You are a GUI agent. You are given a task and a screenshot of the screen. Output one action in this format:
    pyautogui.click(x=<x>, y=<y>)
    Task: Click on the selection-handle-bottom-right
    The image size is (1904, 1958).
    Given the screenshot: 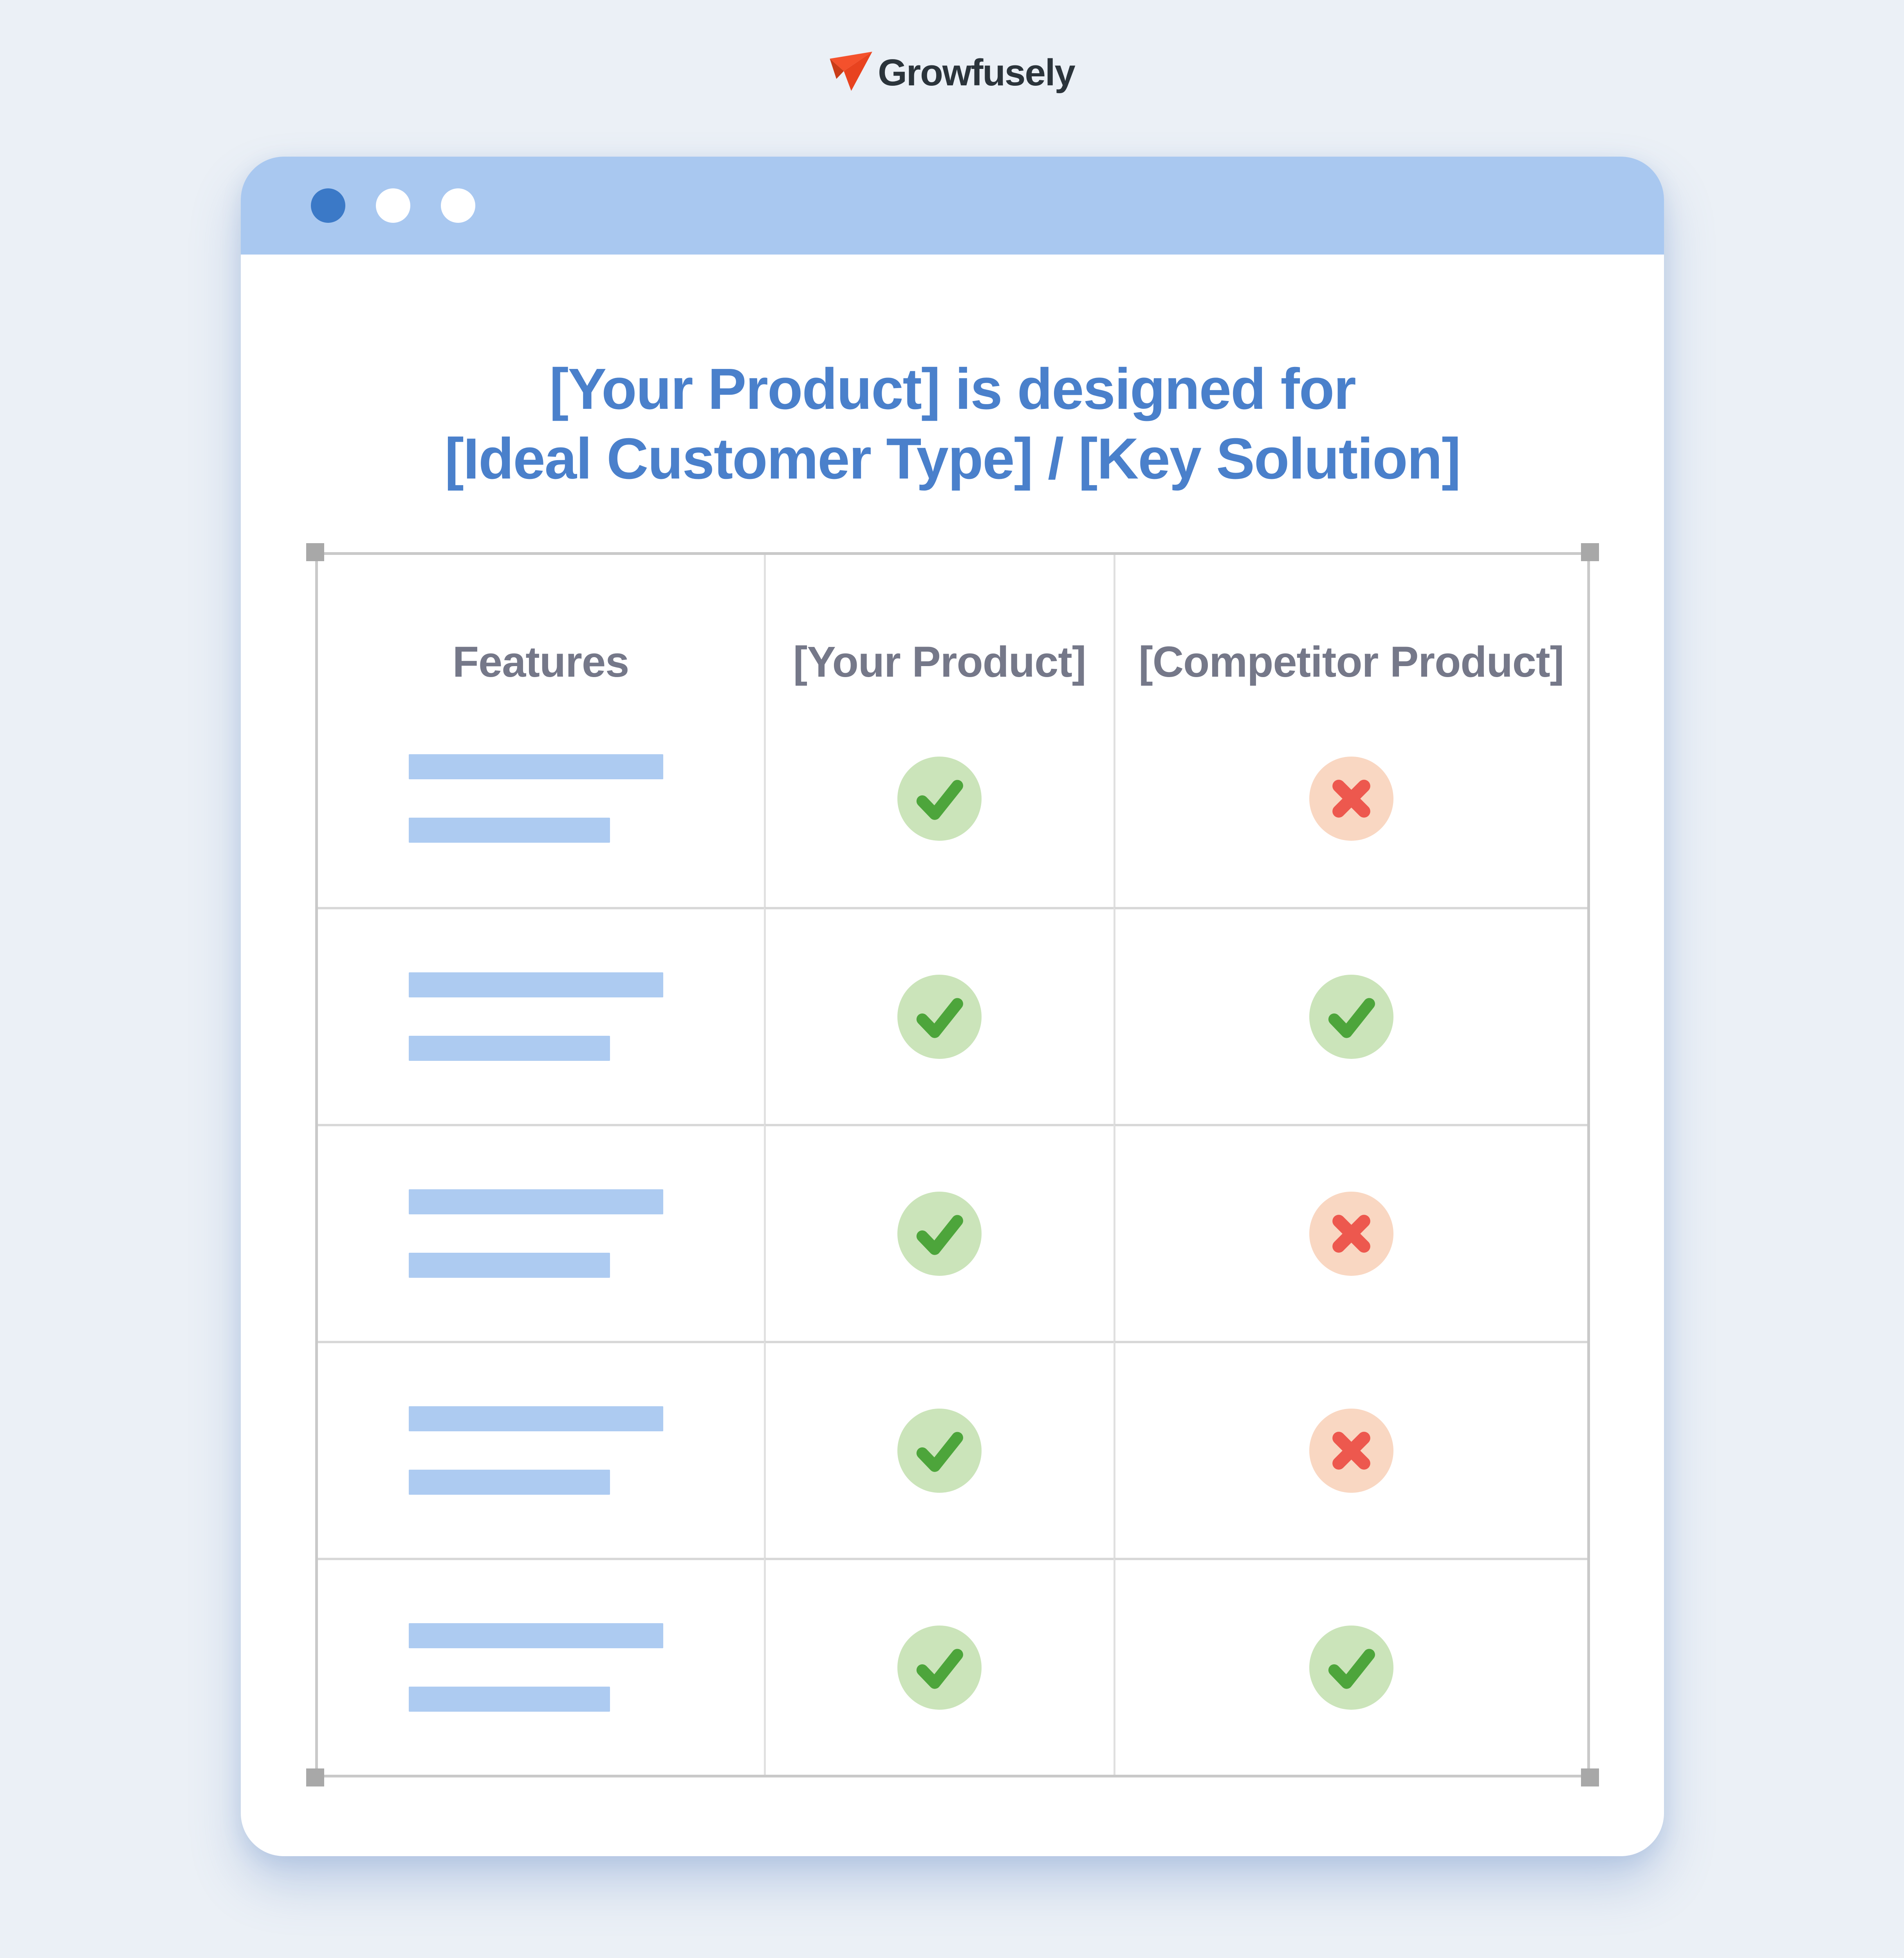 What is the action you would take?
    pyautogui.click(x=1590, y=1778)
    